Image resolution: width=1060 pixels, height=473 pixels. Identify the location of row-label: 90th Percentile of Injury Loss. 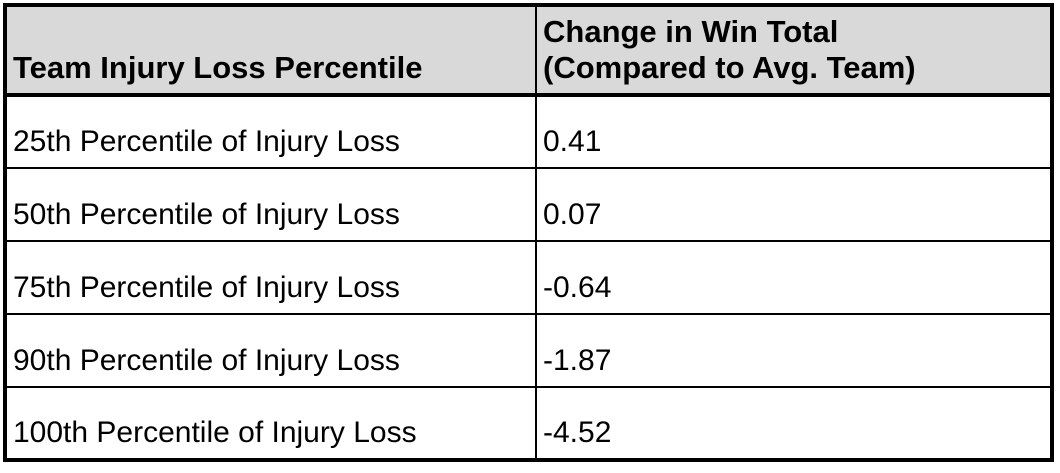
(270, 350).